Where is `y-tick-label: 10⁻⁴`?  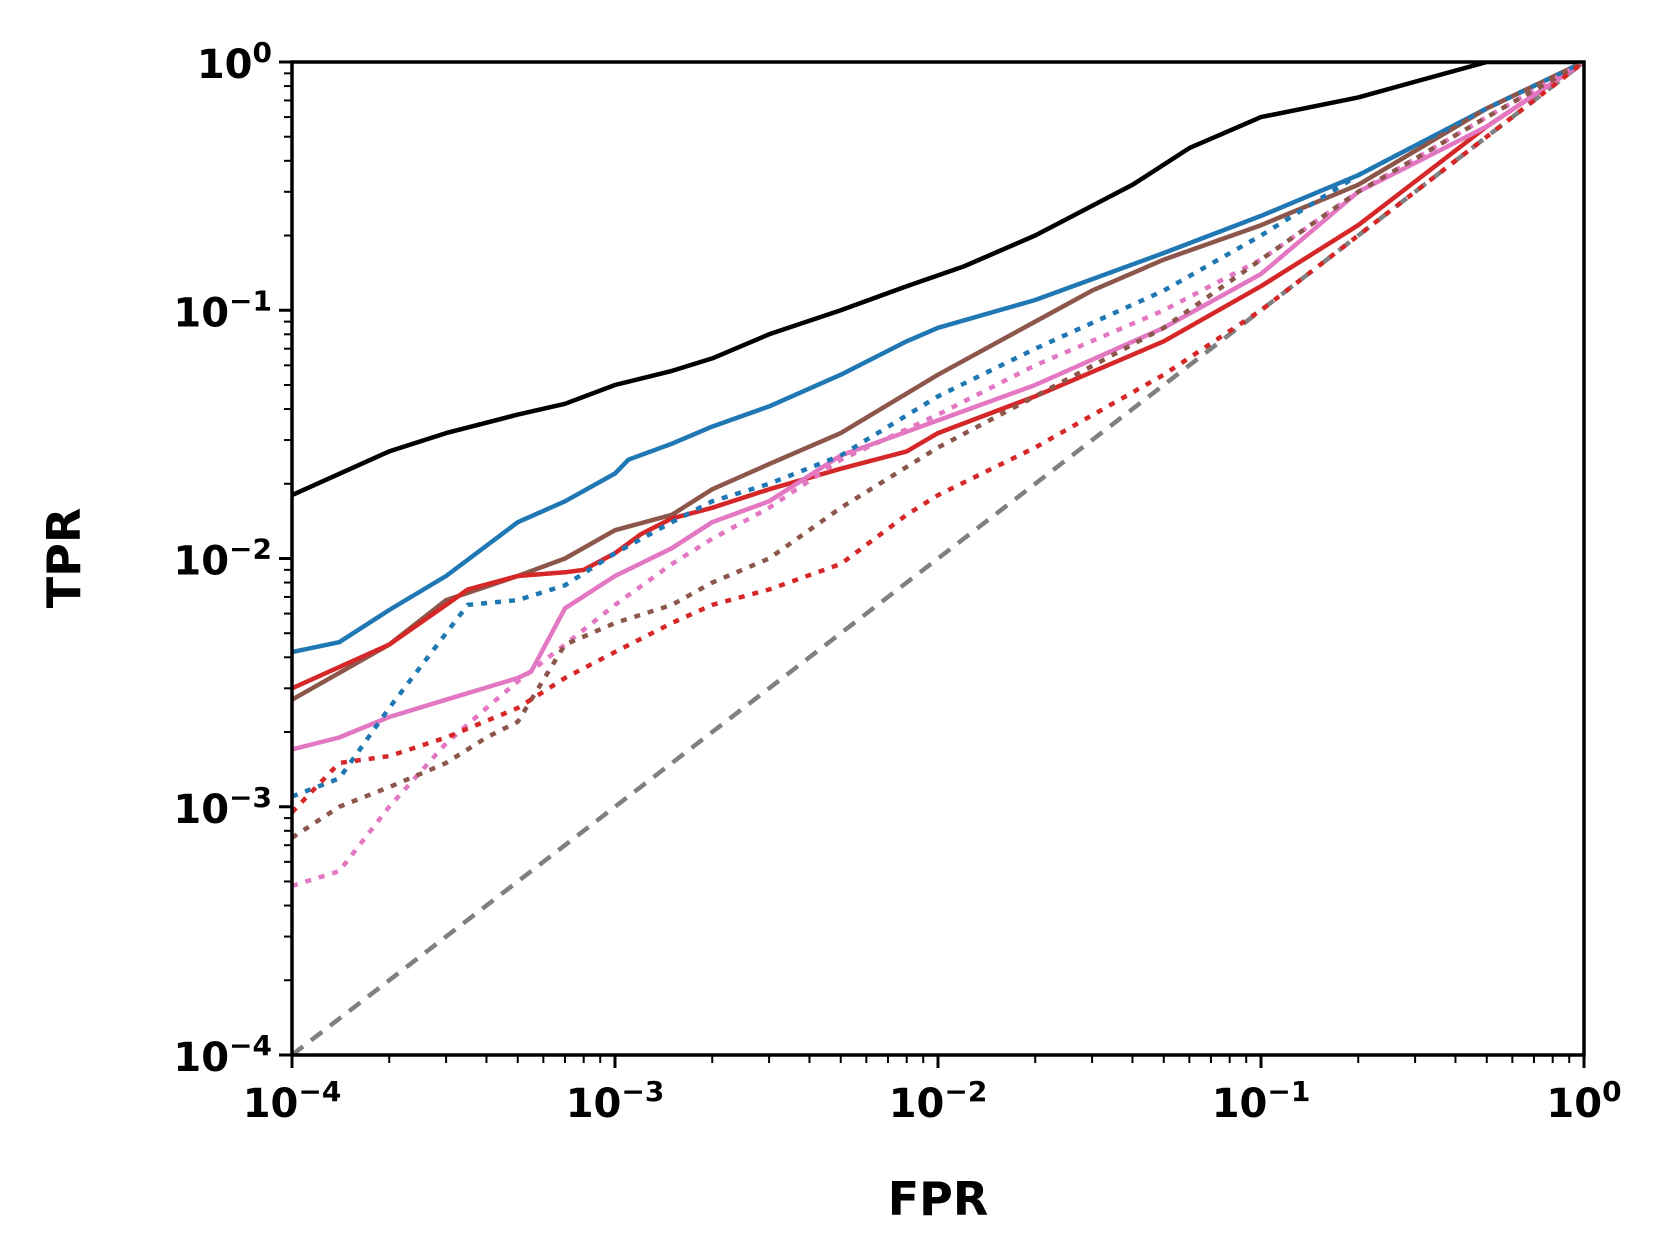
y-tick-label: 10⁻⁴ is located at coordinates (222, 1055).